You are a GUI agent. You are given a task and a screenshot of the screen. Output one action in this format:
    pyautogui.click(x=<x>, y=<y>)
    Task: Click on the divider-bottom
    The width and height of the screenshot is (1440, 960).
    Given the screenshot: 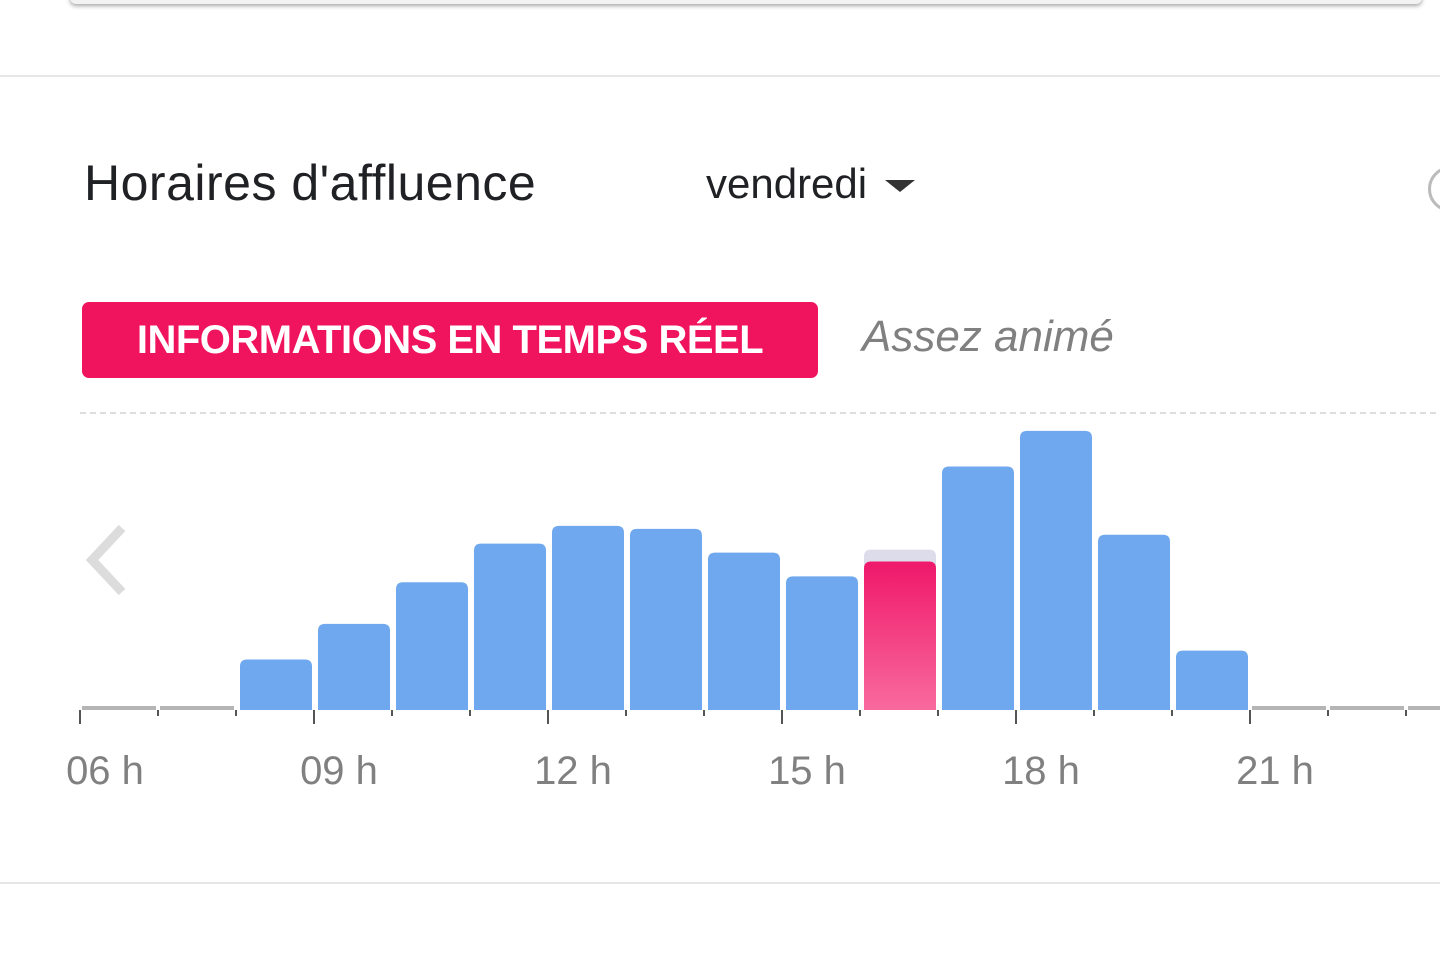 What is the action you would take?
    pyautogui.click(x=720, y=883)
    